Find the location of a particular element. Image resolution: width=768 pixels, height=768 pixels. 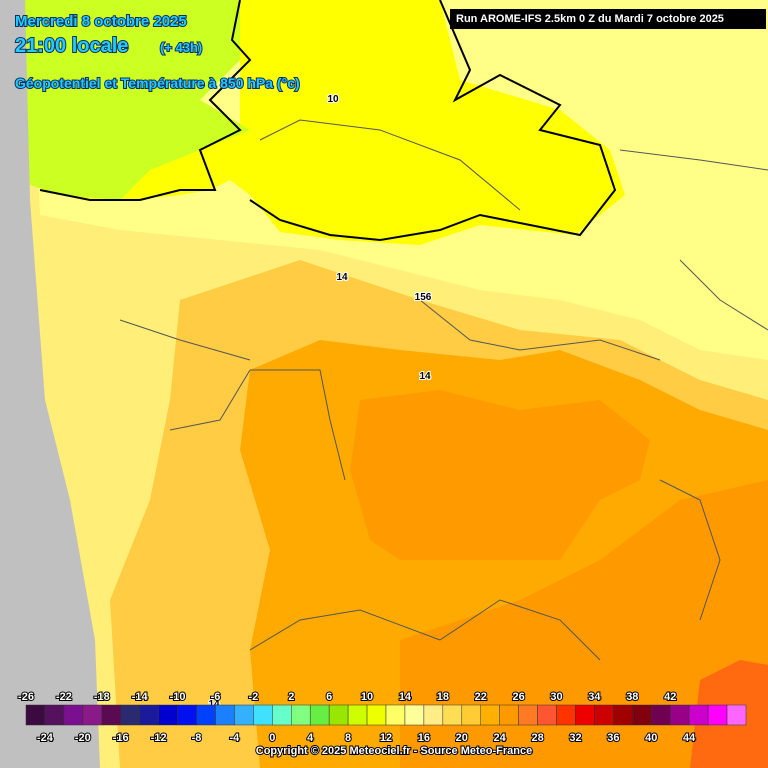

scale-label: -2 is located at coordinates (253, 697).